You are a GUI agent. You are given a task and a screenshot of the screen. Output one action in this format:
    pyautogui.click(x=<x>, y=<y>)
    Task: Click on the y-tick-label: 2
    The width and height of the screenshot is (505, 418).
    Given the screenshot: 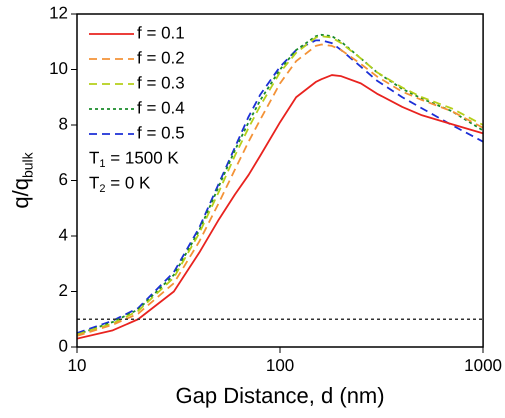 What is the action you would take?
    pyautogui.click(x=63, y=290)
    